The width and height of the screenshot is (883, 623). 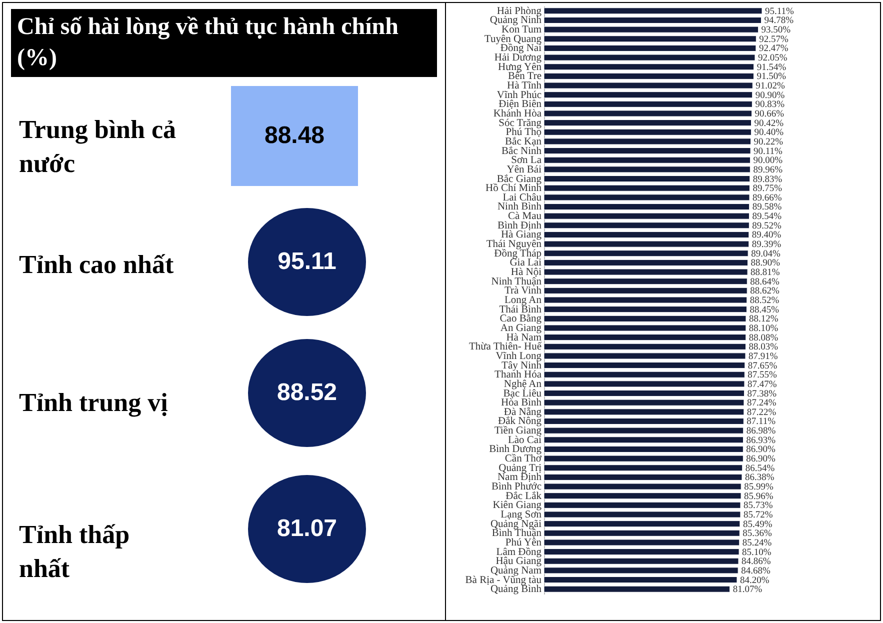 I want to click on data-label: 92.47%, so click(x=773, y=49).